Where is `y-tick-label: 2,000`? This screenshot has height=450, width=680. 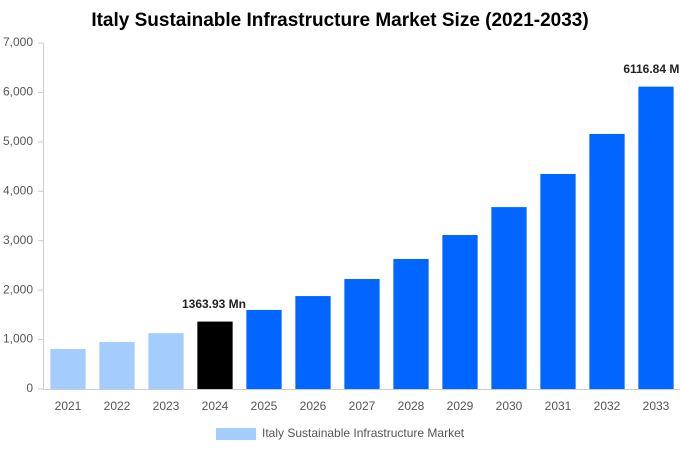 y-tick-label: 2,000 is located at coordinates (18, 289).